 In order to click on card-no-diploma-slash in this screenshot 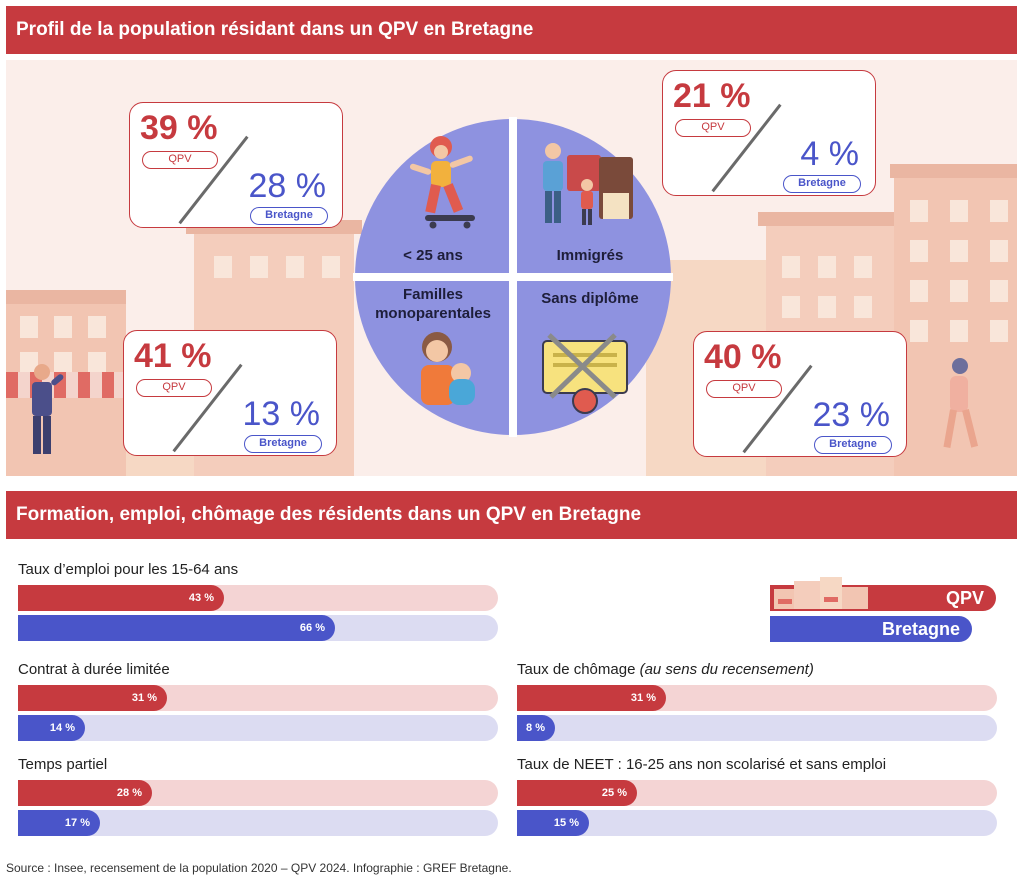, I will do `click(777, 409)`.